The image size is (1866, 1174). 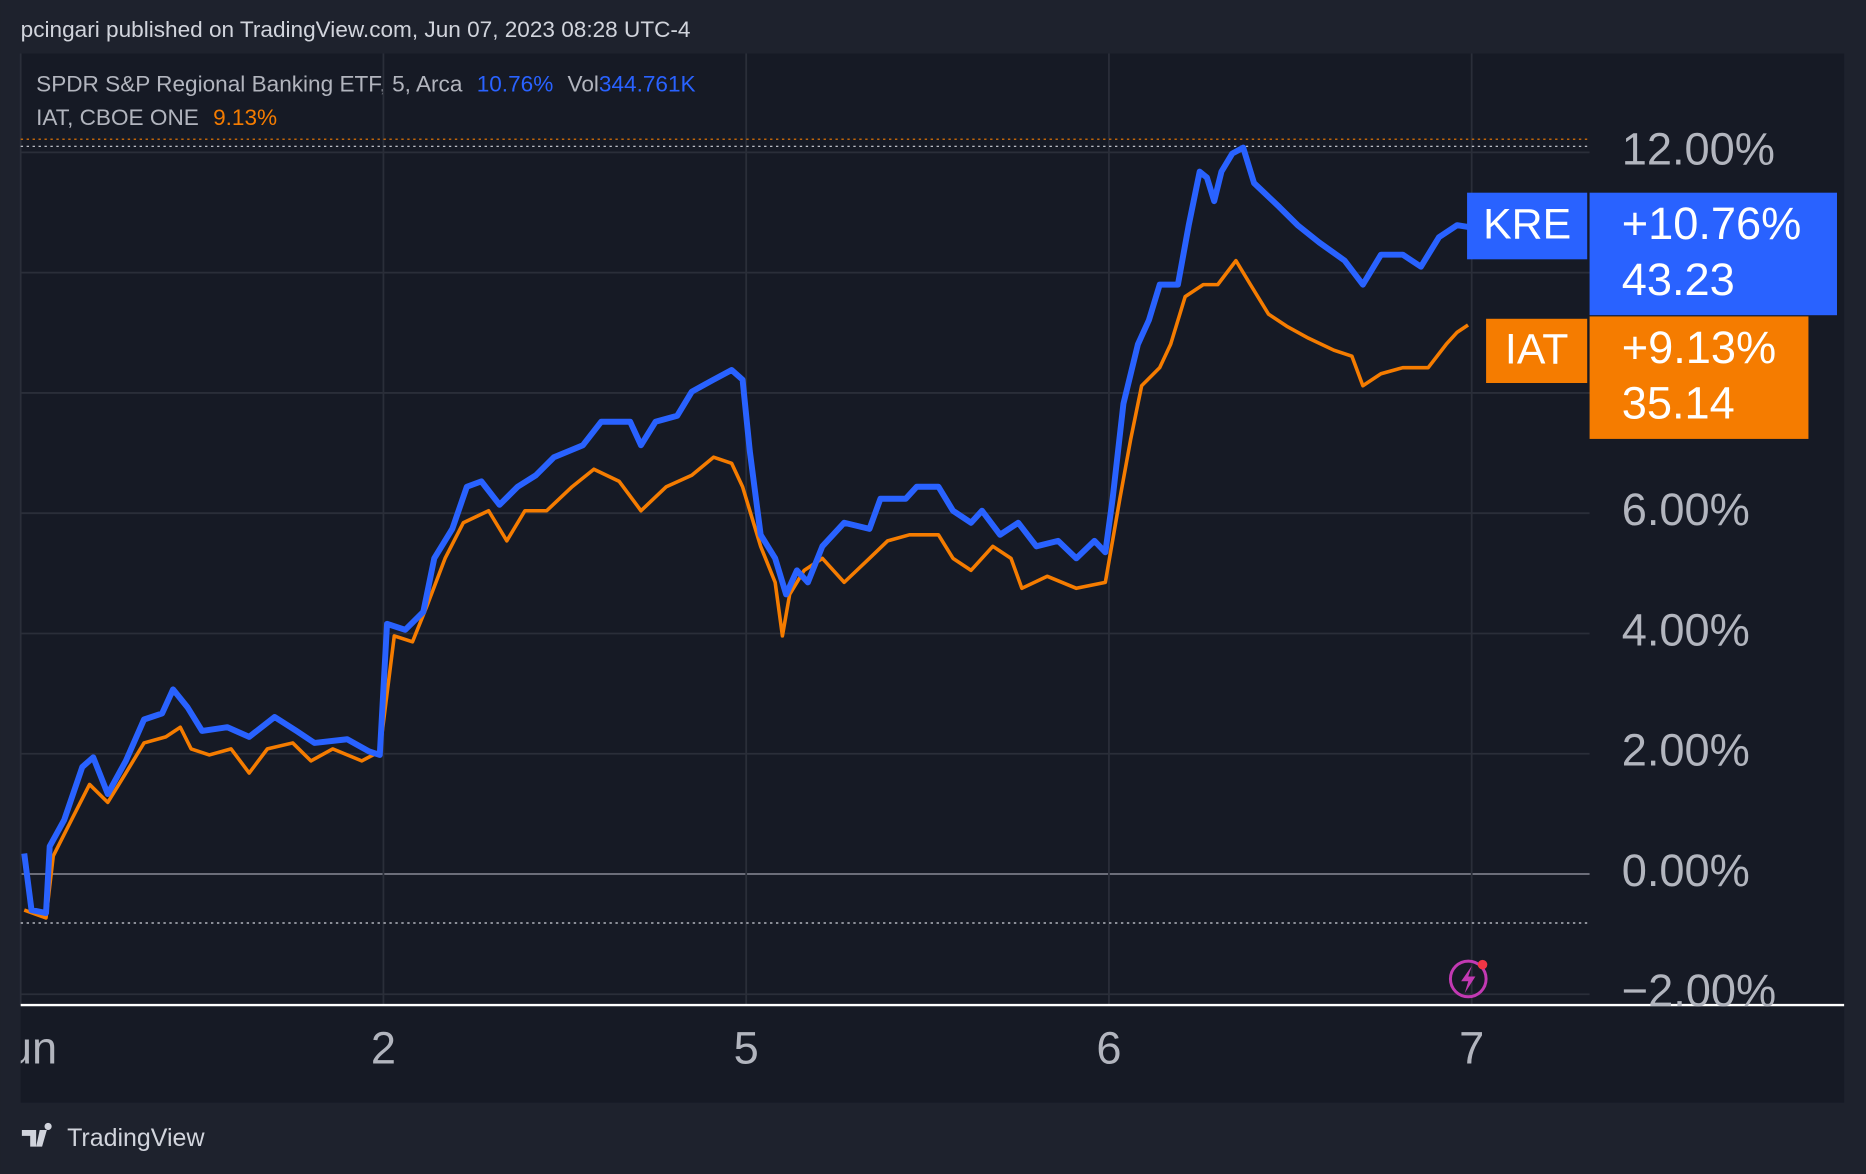 What do you see at coordinates (1699, 990) in the screenshot?
I see `y-tick-label: −2.00%` at bounding box center [1699, 990].